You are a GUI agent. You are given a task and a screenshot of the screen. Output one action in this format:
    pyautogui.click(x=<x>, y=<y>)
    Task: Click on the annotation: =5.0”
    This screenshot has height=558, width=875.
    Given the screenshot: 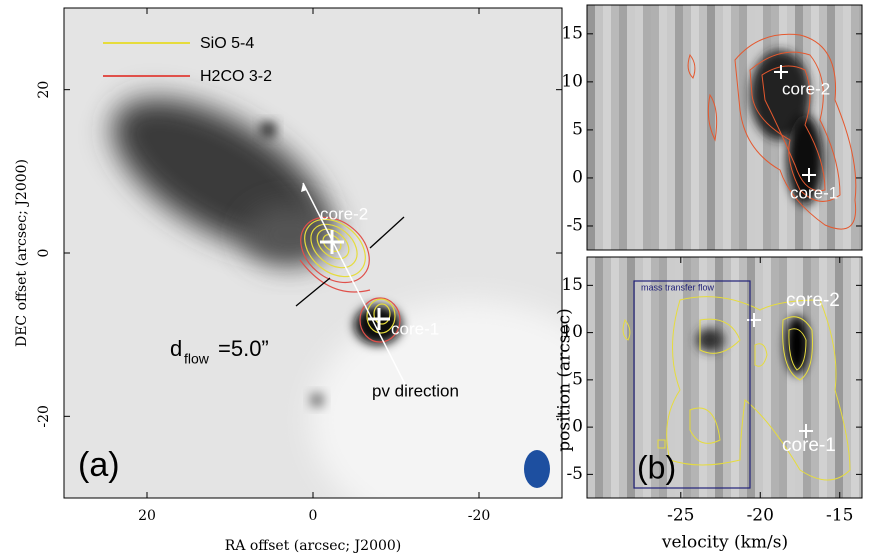 What is the action you would take?
    pyautogui.click(x=243, y=348)
    